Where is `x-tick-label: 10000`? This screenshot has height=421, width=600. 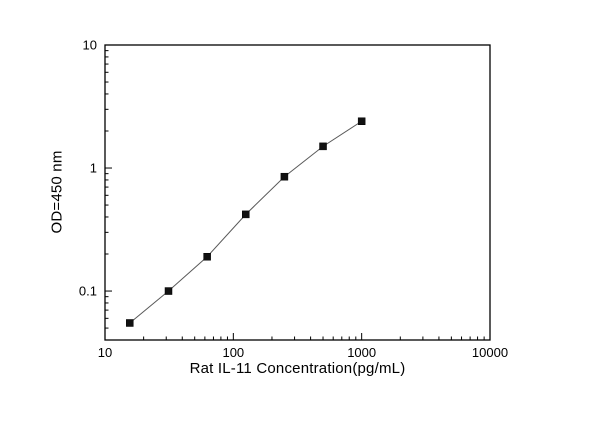 x-tick-label: 10000 is located at coordinates (490, 352).